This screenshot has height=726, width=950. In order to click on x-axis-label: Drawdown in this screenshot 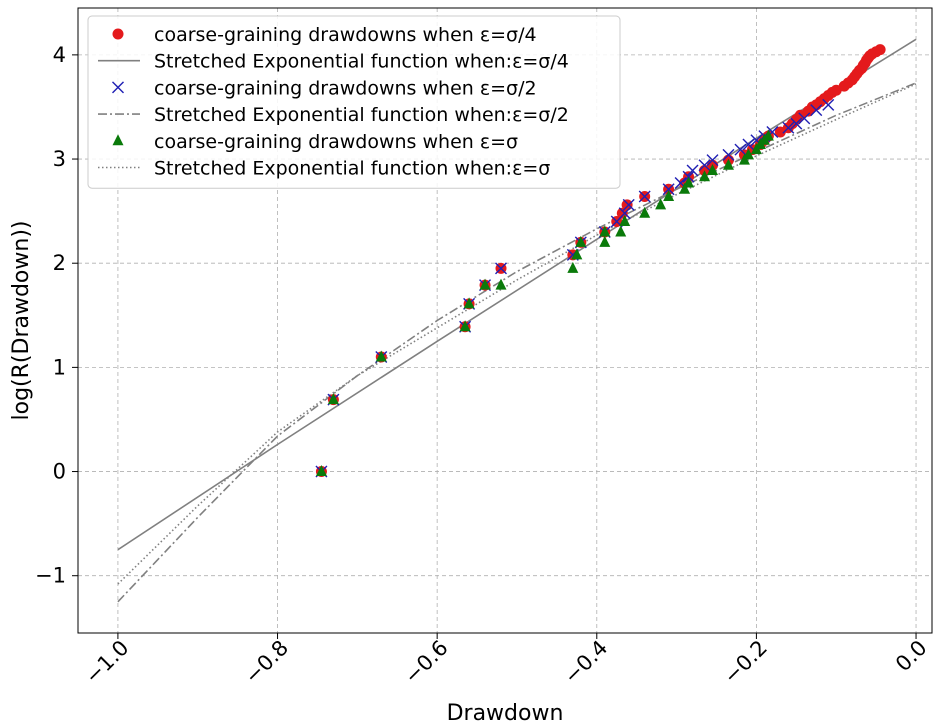, I will do `click(505, 713)`.